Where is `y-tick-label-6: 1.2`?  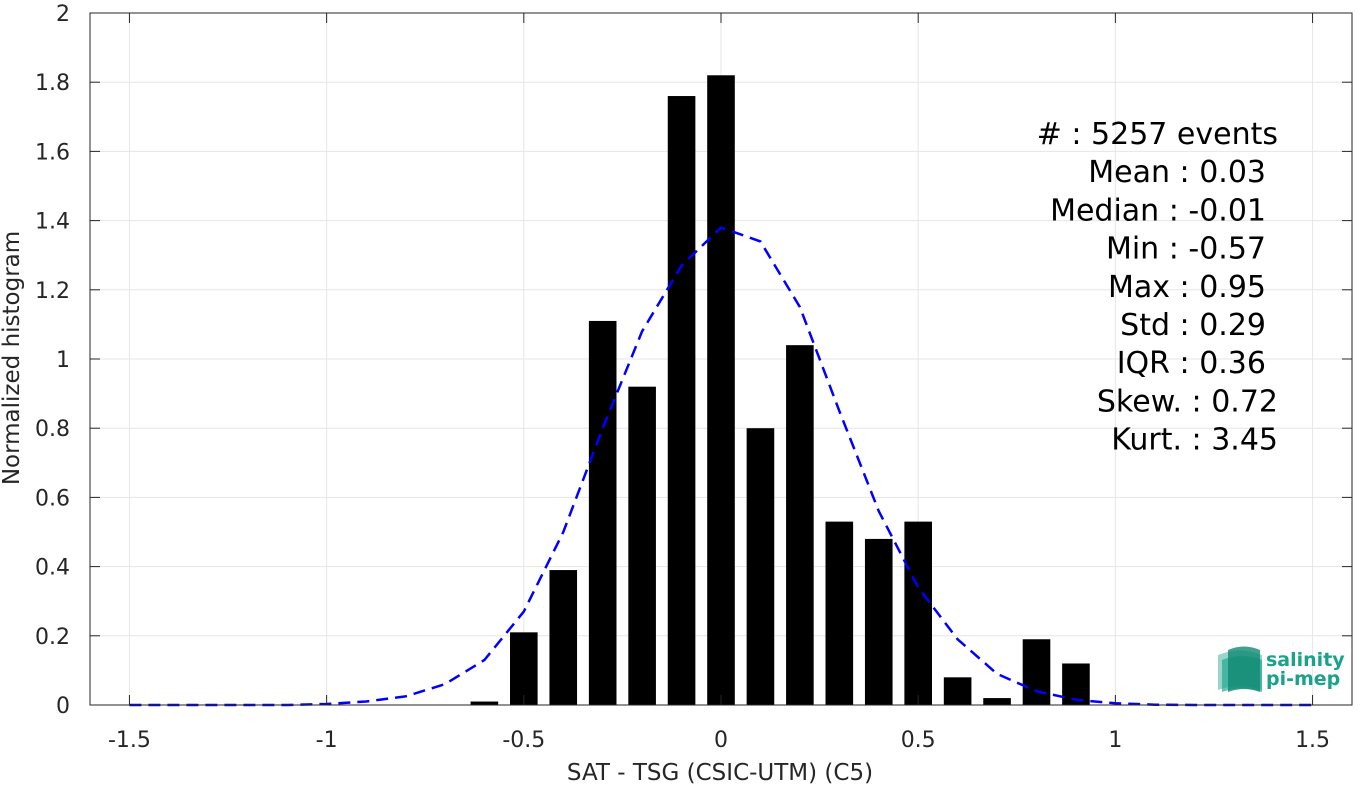 y-tick-label-6: 1.2 is located at coordinates (52, 291).